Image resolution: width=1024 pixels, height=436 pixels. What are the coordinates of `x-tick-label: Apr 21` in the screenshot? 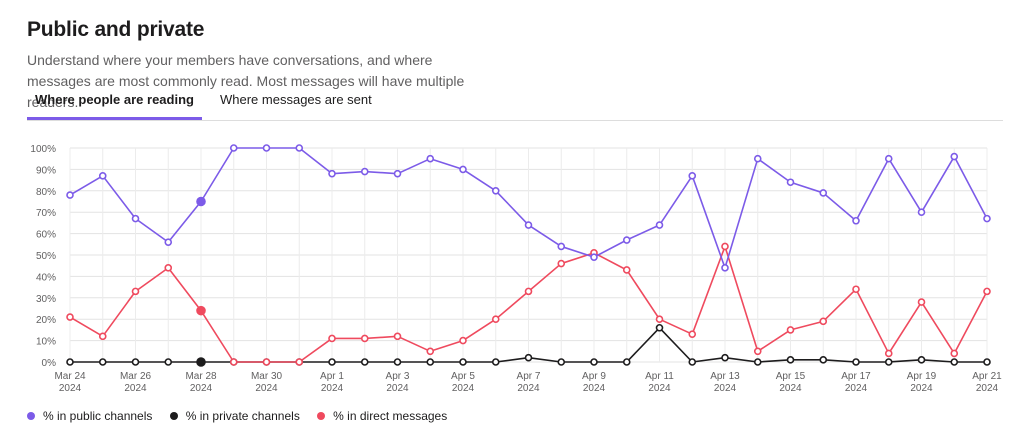 It's located at (987, 376).